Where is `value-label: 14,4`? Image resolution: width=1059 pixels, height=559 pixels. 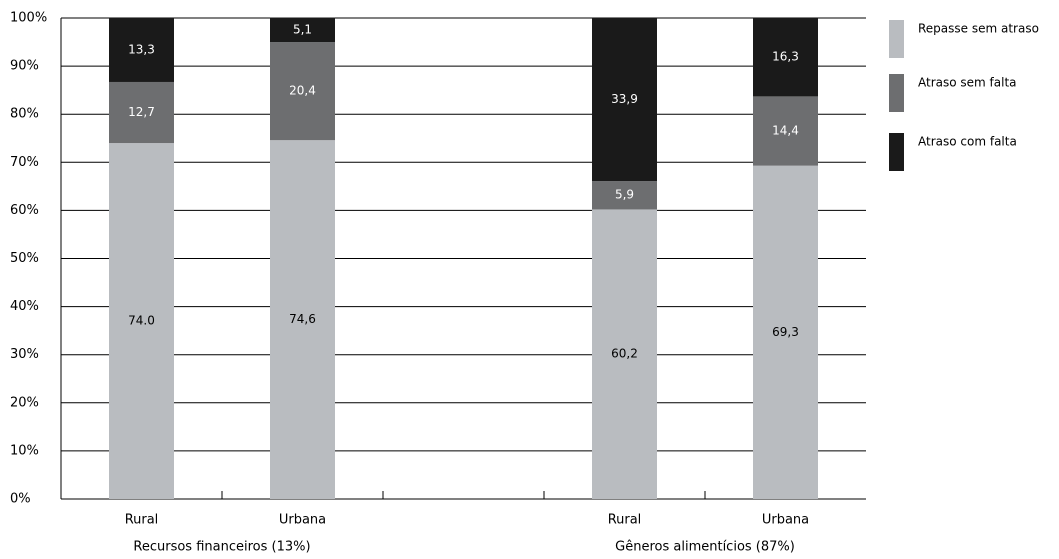 value-label: 14,4 is located at coordinates (785, 131).